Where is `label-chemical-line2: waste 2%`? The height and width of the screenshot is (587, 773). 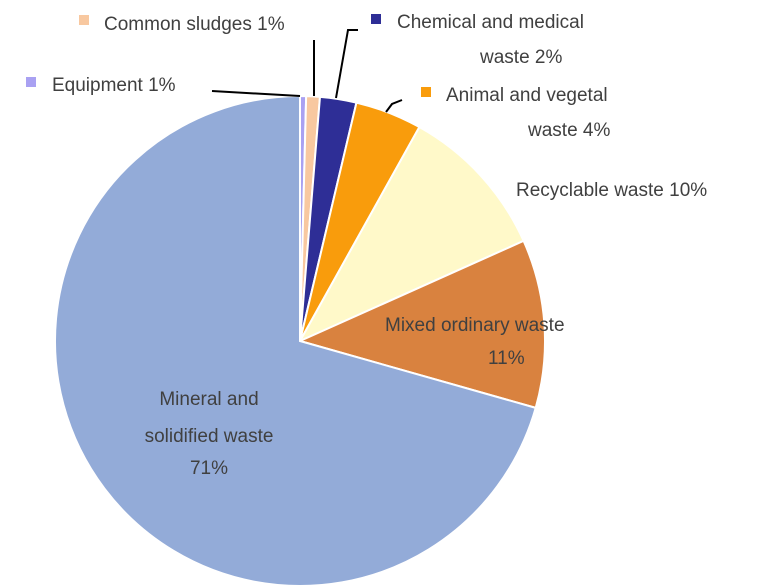
label-chemical-line2: waste 2% is located at coordinates (520, 57).